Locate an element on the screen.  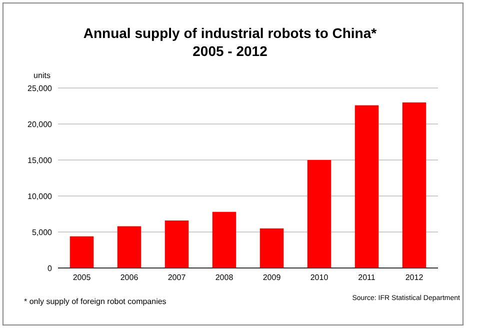
y-tick-label: 15,000 is located at coordinates (40, 160).